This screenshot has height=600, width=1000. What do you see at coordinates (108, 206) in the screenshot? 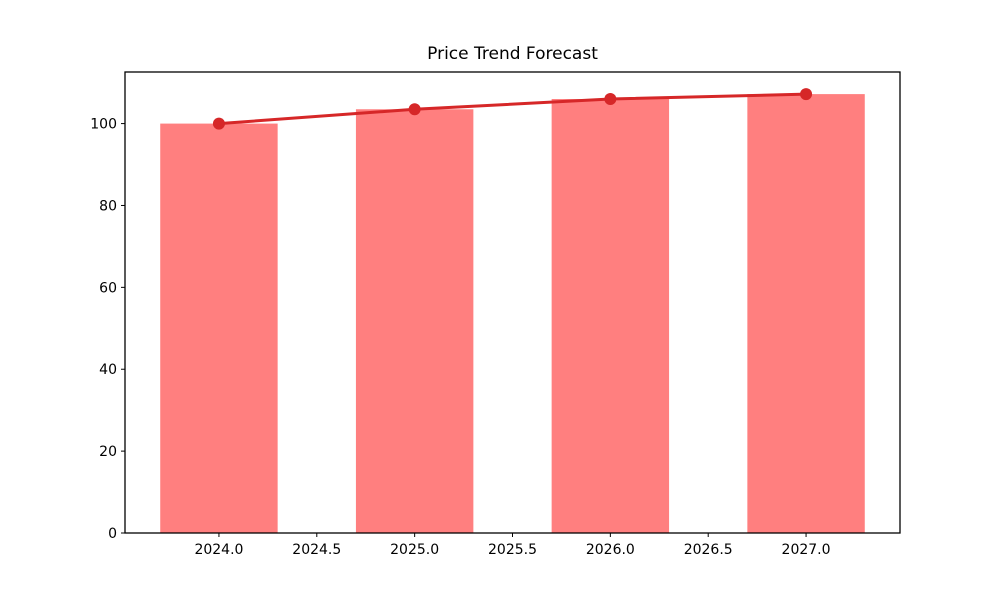
I see `y-axis-tick-label: 80` at bounding box center [108, 206].